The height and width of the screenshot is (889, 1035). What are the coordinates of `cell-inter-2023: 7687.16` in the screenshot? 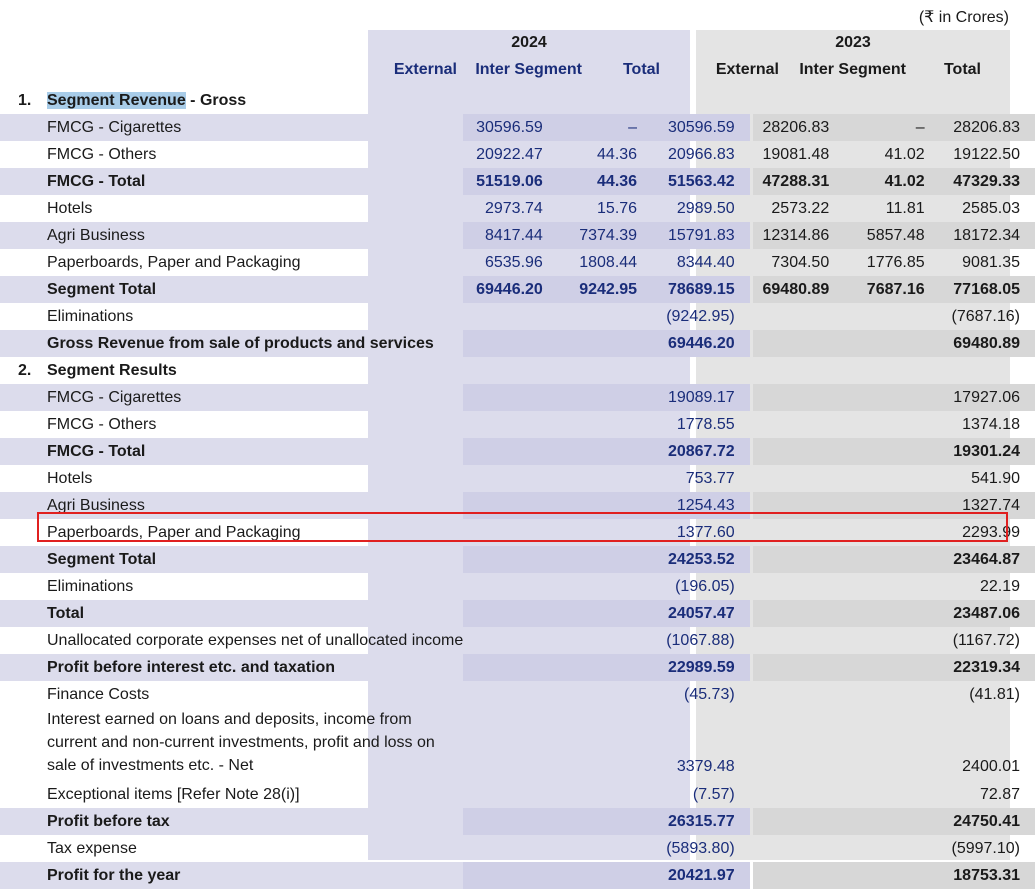 It's located at (892, 289).